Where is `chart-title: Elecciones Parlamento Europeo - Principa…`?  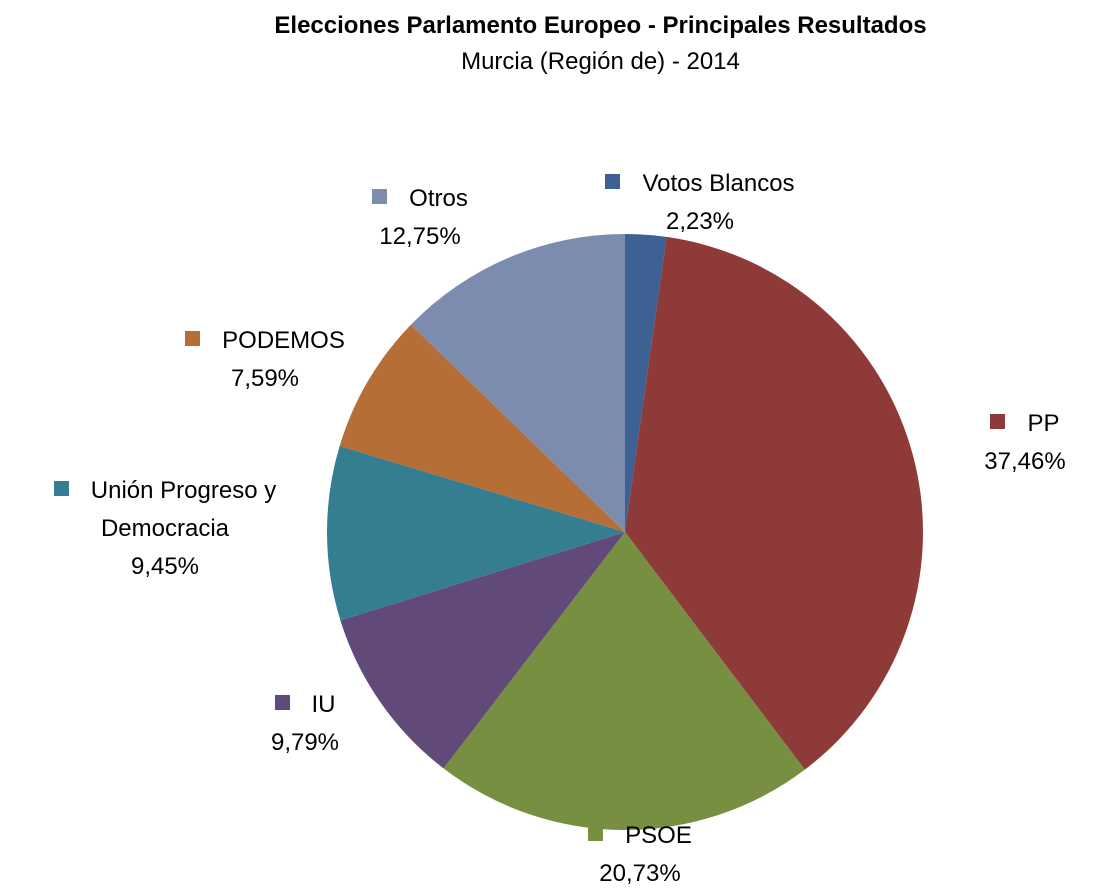 chart-title: Elecciones Parlamento Europeo - Principa… is located at coordinates (600, 25).